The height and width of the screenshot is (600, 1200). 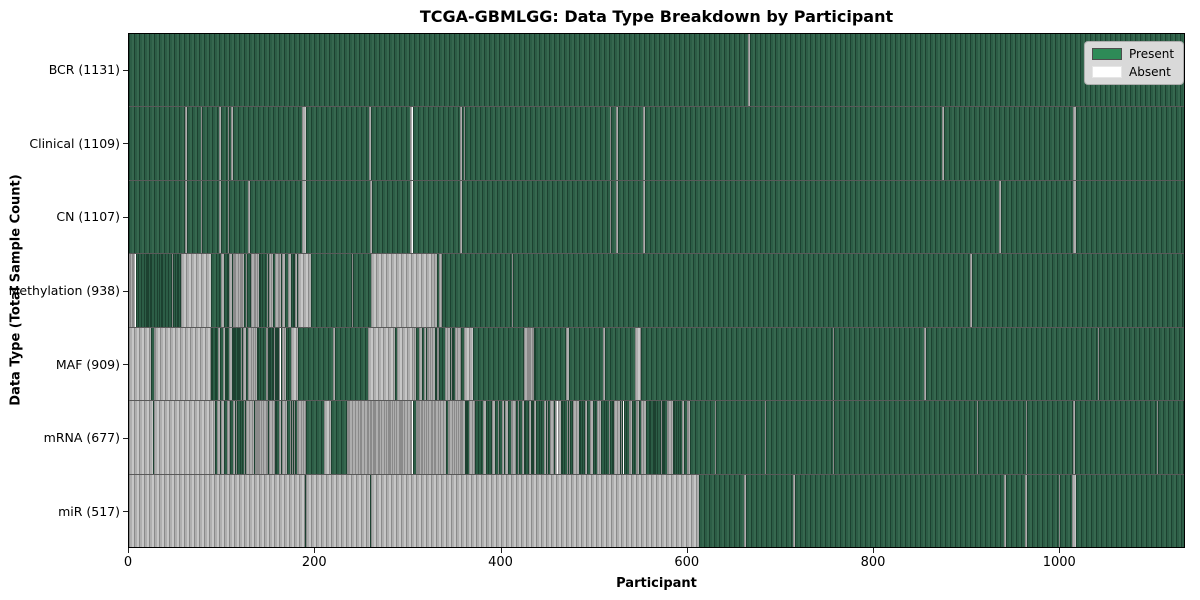 I want to click on x-tick-label: 600, so click(x=687, y=562).